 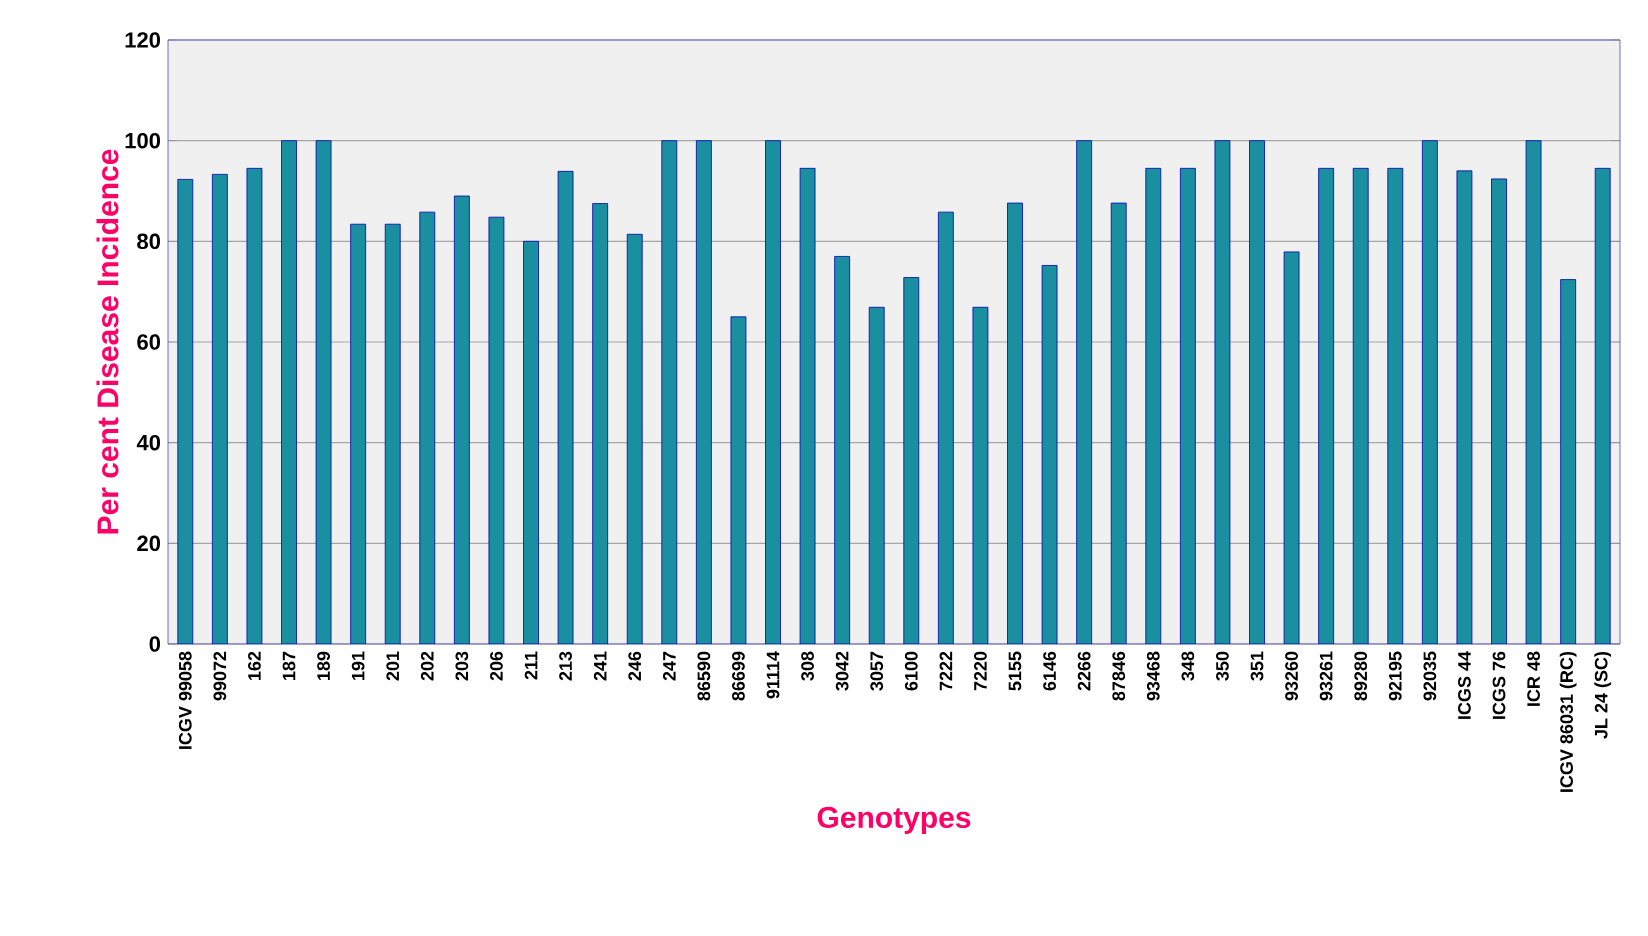 I want to click on y-tick-label: 80, so click(x=149, y=241).